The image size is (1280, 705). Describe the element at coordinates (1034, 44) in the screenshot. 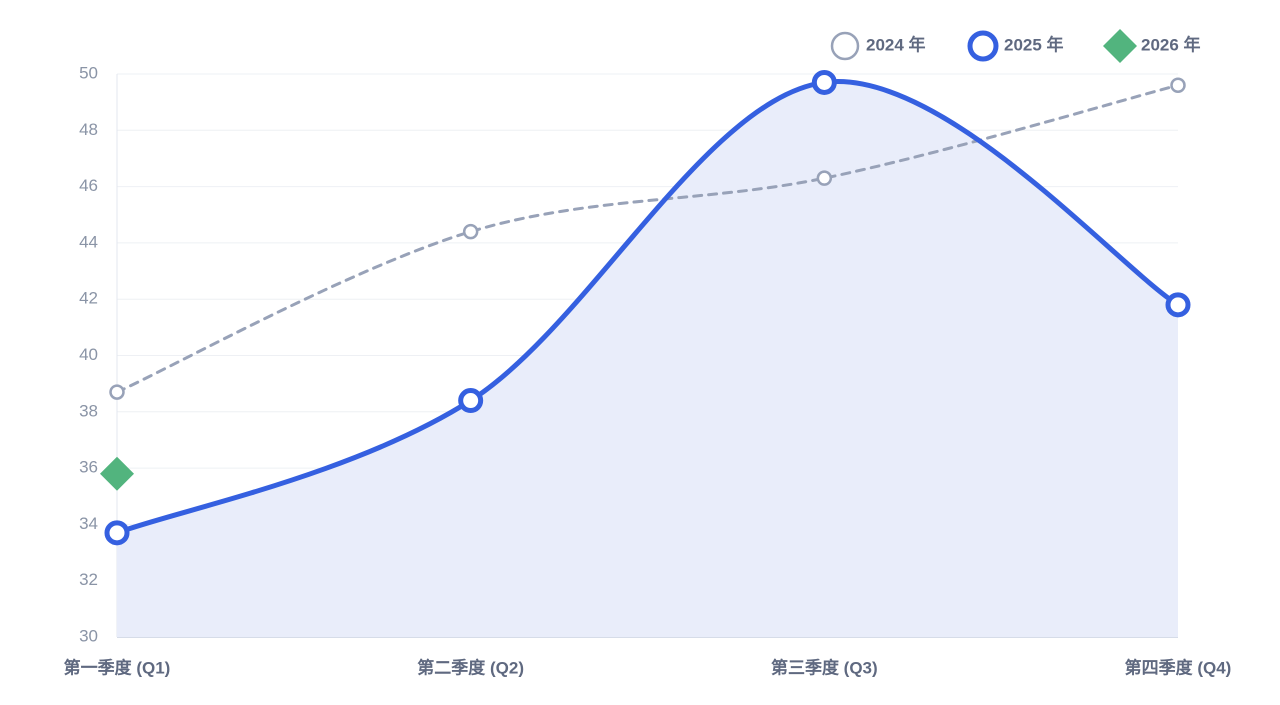

I see `legend-label: 2025 年` at that location.